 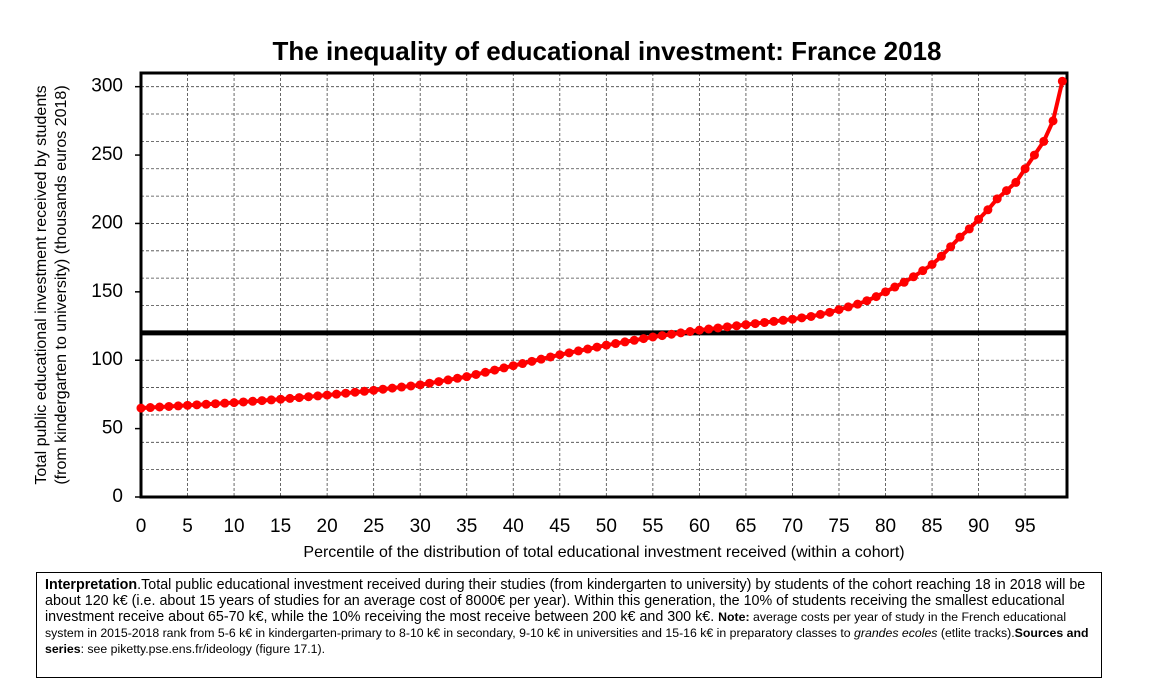 What do you see at coordinates (373, 526) in the screenshot?
I see `x-tick-label: 25` at bounding box center [373, 526].